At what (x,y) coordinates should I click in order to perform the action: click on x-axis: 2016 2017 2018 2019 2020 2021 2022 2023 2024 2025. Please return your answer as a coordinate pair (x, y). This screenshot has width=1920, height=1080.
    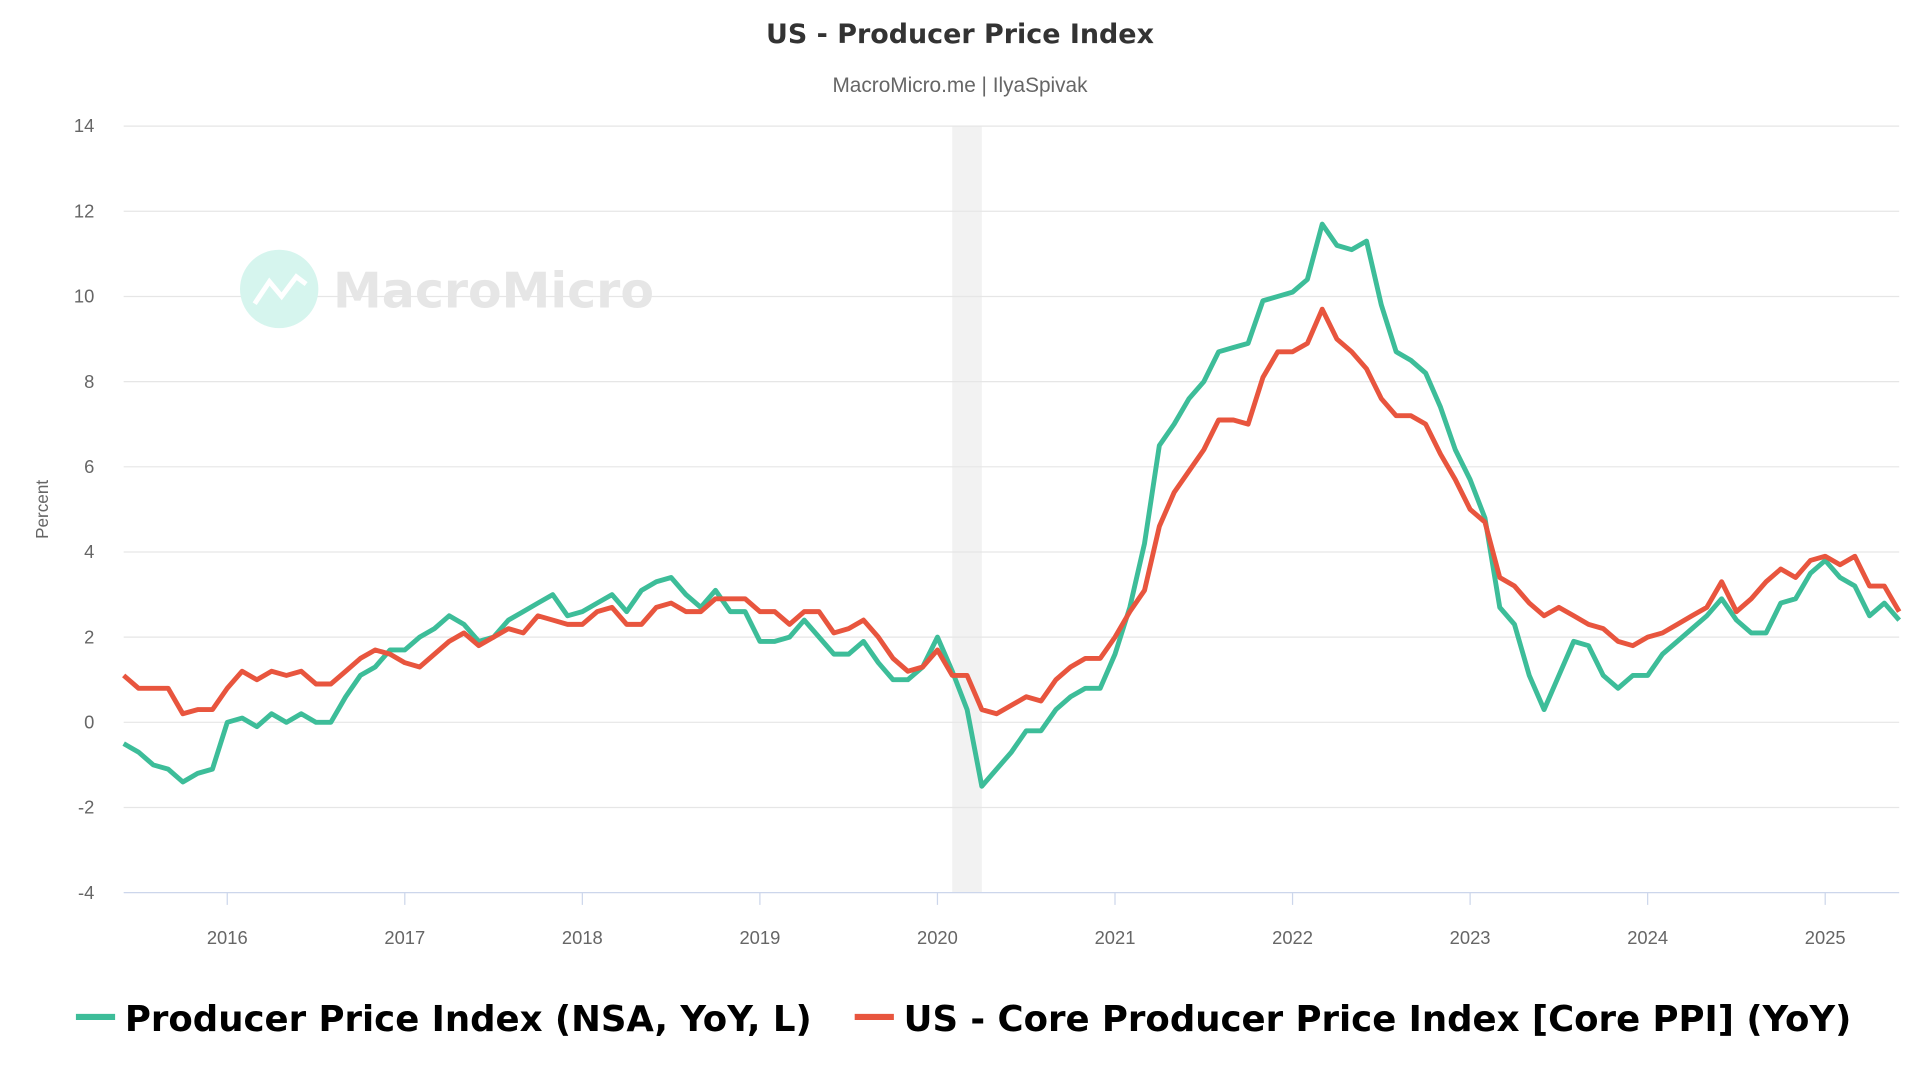
    Looking at the image, I should click on (1026, 920).